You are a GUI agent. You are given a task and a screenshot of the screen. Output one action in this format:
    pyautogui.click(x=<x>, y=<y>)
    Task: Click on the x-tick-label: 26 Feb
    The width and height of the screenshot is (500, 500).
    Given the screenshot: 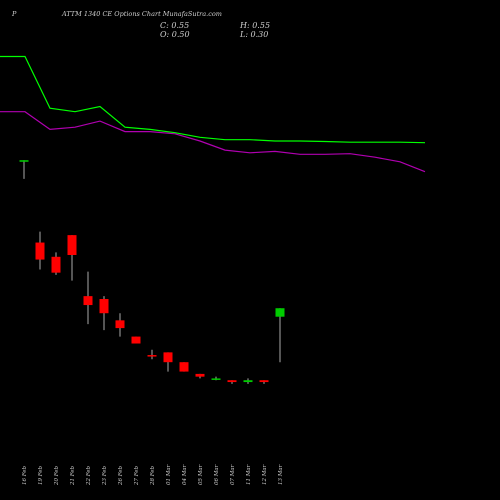 What is the action you would take?
    pyautogui.click(x=121, y=475)
    